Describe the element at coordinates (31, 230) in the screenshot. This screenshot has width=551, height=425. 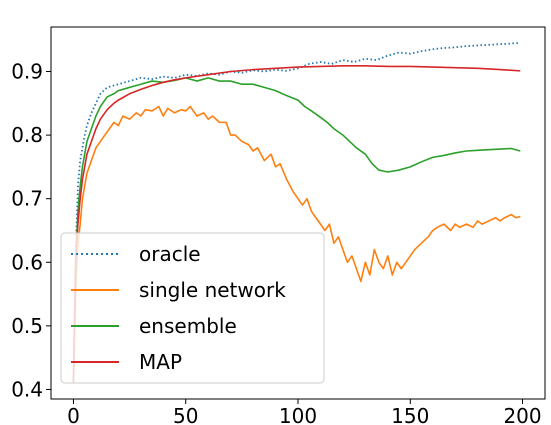
I see `y-axis: 0.4 0.5 0.6 0.7 0.8 0.9` at that location.